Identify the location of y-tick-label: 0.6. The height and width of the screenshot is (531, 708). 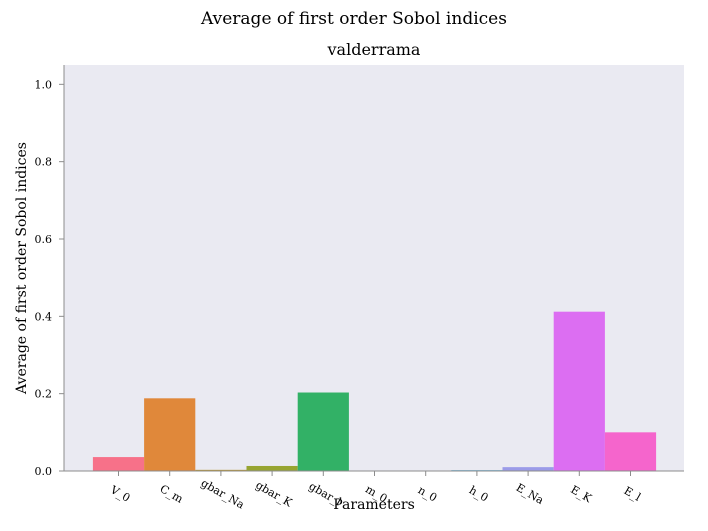
(44, 239).